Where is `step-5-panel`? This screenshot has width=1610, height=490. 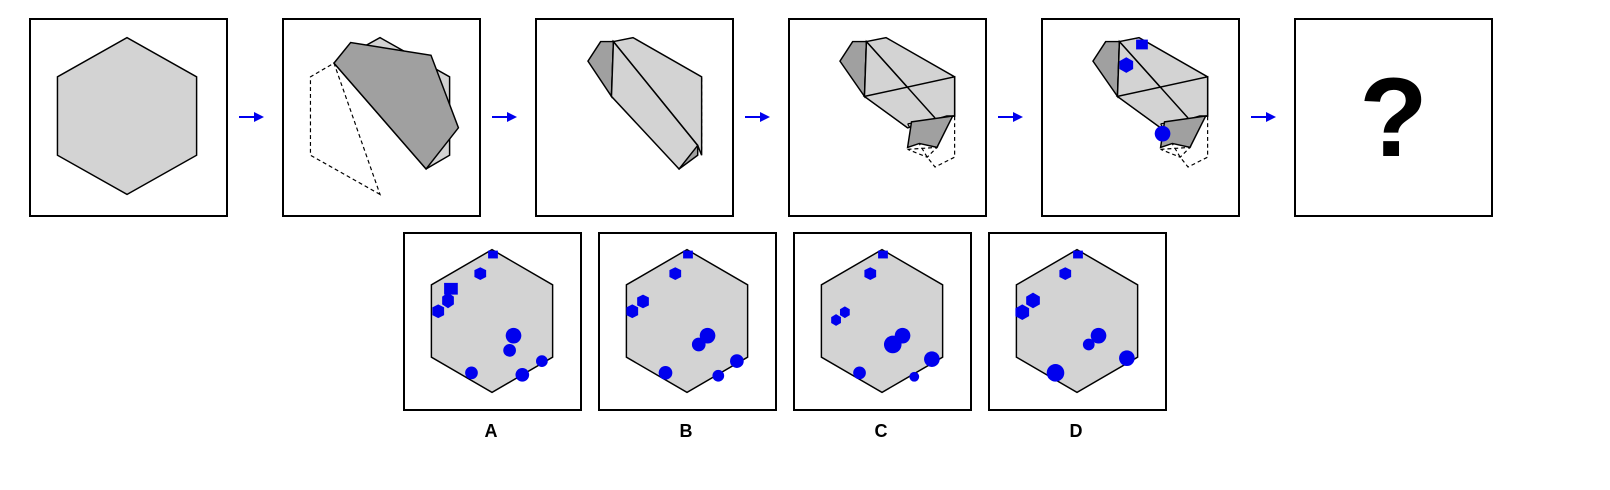 step-5-panel is located at coordinates (1140, 117).